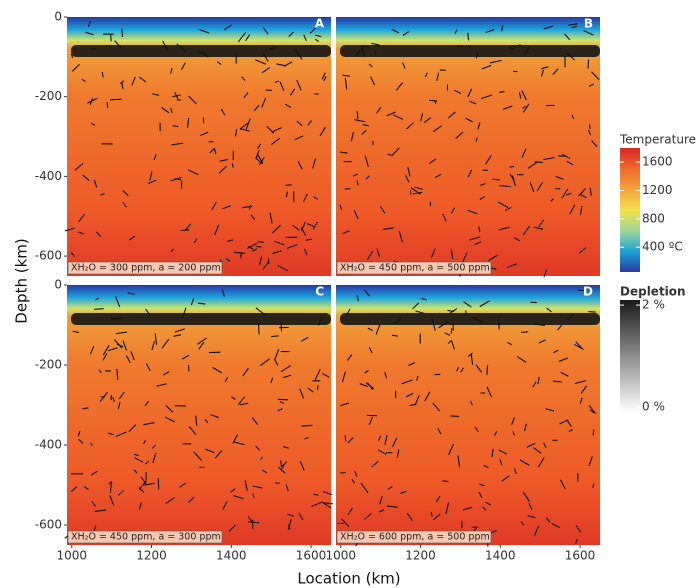  I want to click on y-tick-label: -400, so click(48, 445).